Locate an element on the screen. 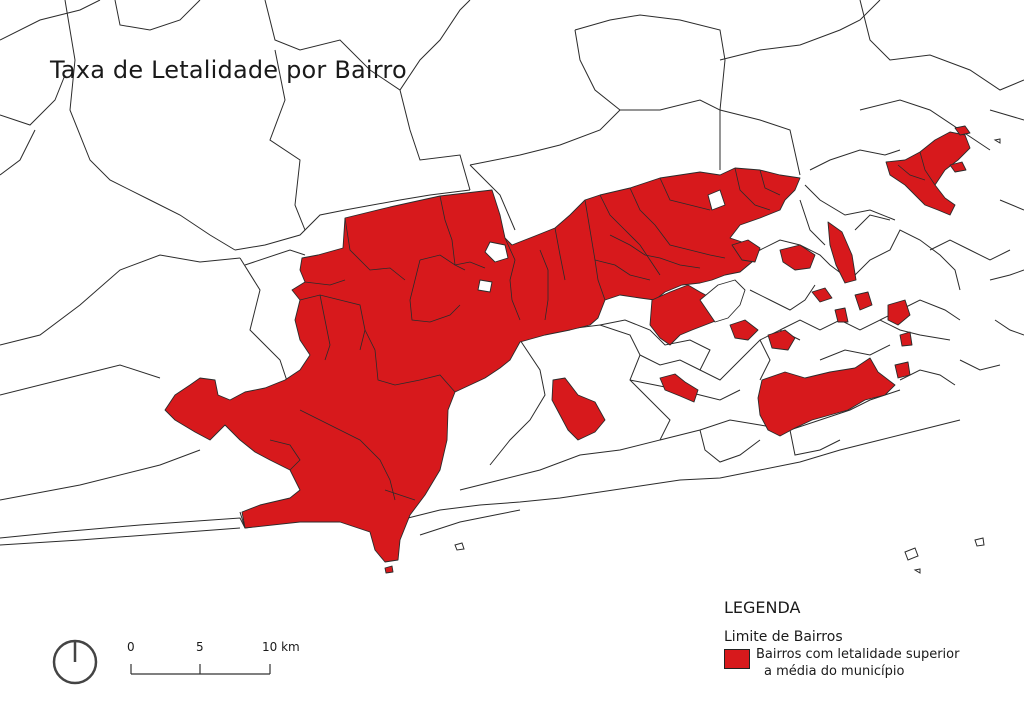 This screenshot has height=724, width=1024. scale-bar is located at coordinates (200, 669).